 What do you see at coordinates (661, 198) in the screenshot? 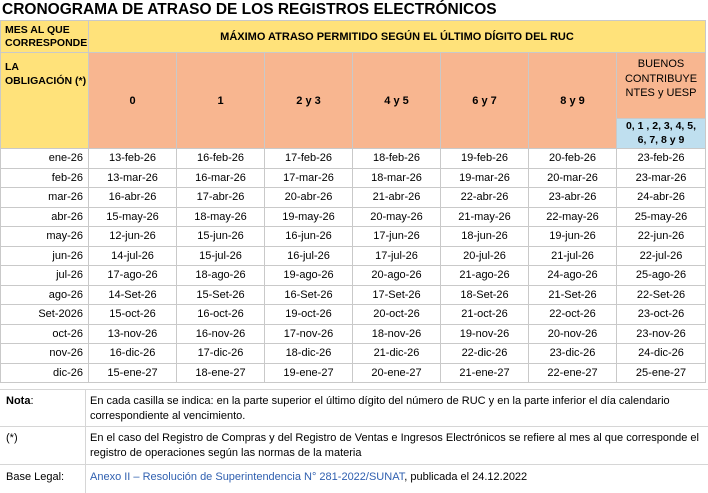
I see `table-cell-date: 24-abr-26` at bounding box center [661, 198].